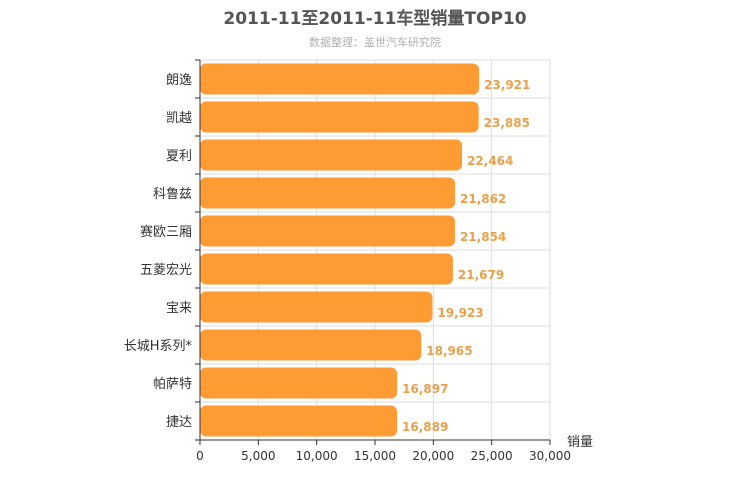 The image size is (750, 500). I want to click on chart-subtitle: 数据整理：盖世汽车研究院, so click(375, 42).